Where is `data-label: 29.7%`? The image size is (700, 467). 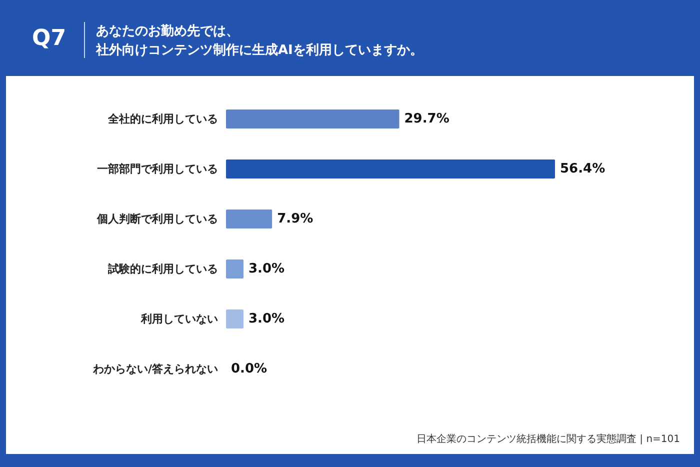
data-label: 29.7% is located at coordinates (427, 119).